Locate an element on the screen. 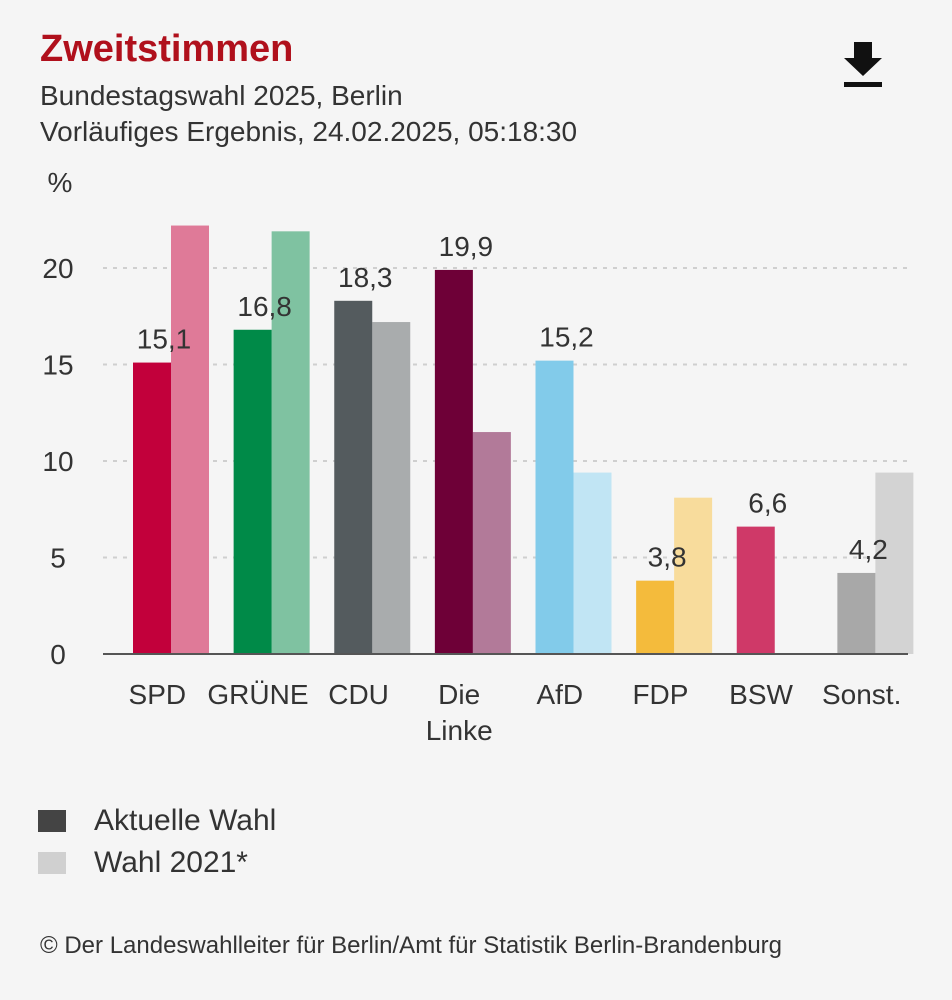  x-tick-label-gr-ne: GRÜNE is located at coordinates (257, 694).